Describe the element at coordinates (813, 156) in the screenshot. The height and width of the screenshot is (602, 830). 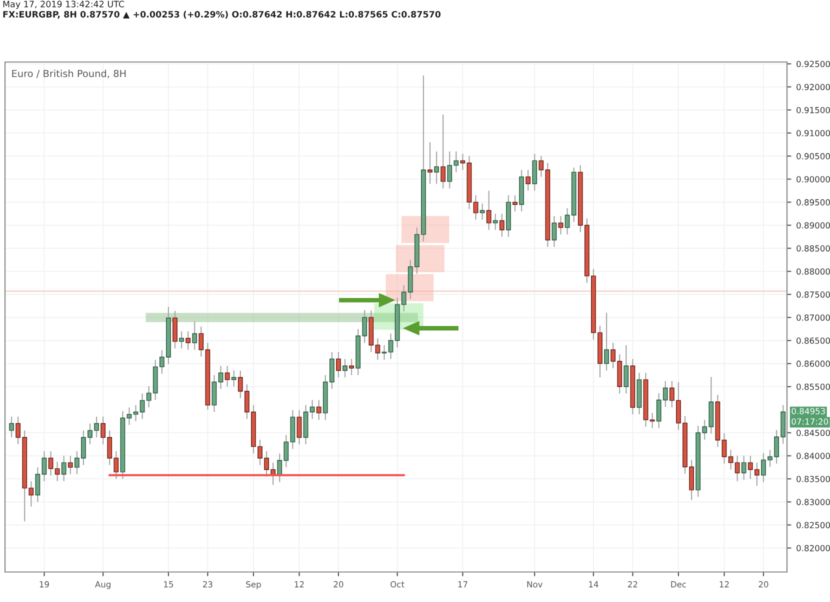
I see `y-tick-label: 0.90500` at that location.